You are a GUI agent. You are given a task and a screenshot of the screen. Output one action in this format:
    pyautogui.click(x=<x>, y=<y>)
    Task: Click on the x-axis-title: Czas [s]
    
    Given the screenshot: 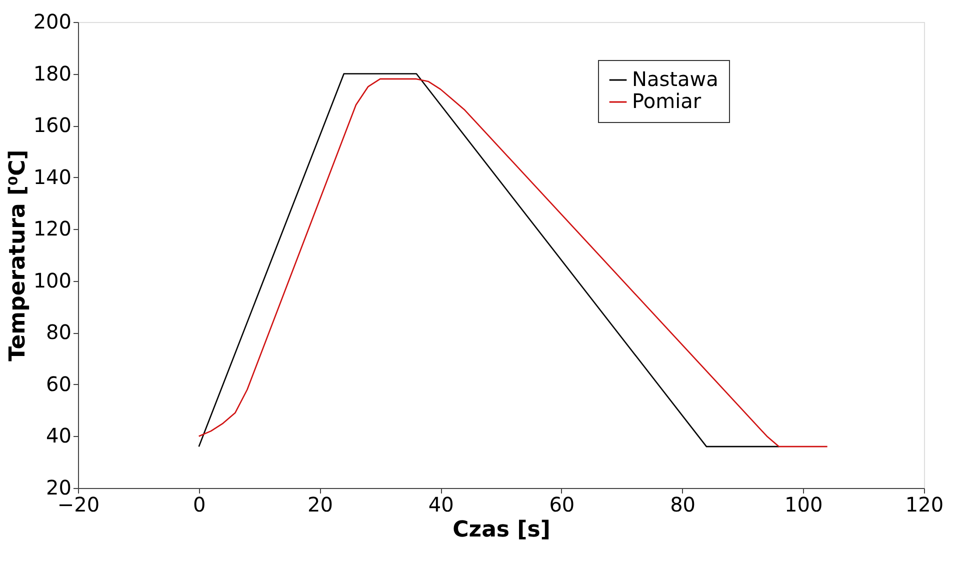 What is the action you would take?
    pyautogui.click(x=501, y=530)
    